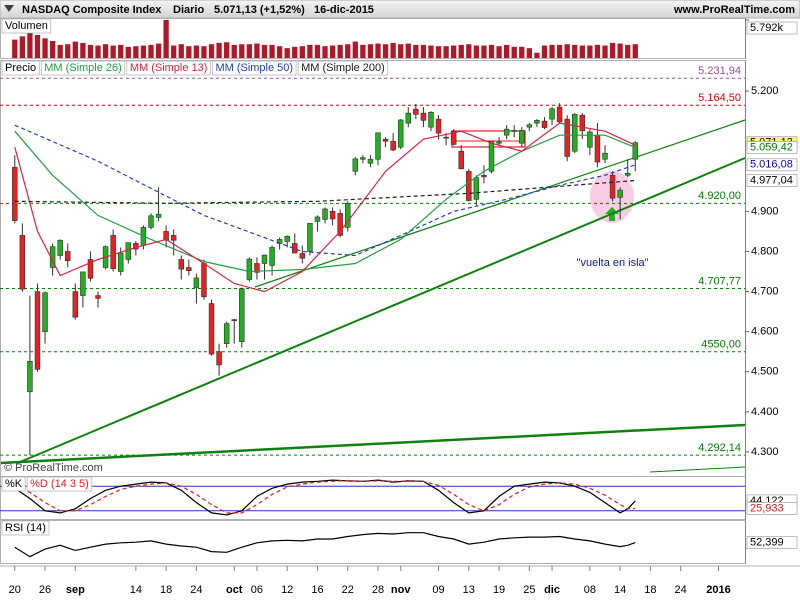  I want to click on x-tick-label: 13, so click(469, 590).